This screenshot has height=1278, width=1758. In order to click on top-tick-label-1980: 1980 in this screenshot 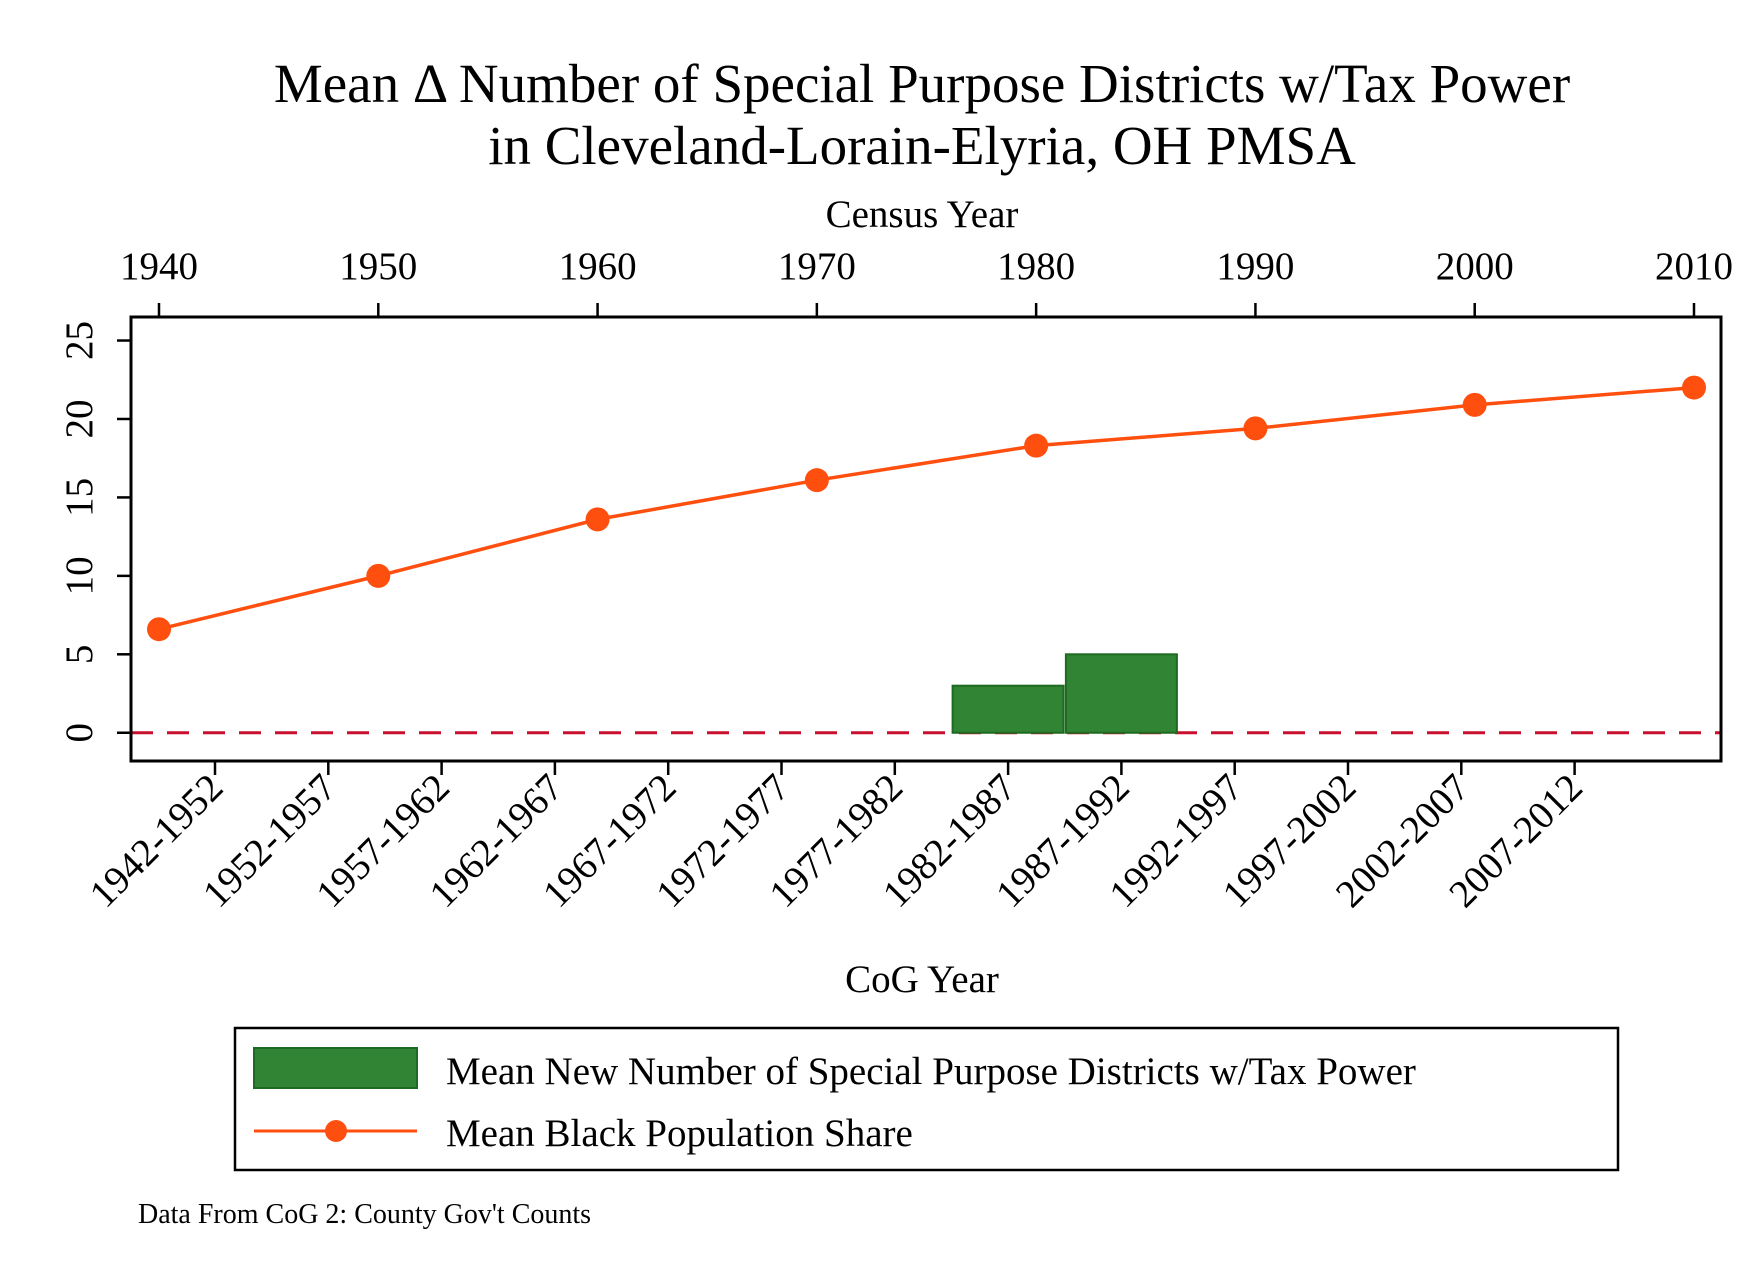, I will do `click(1036, 266)`.